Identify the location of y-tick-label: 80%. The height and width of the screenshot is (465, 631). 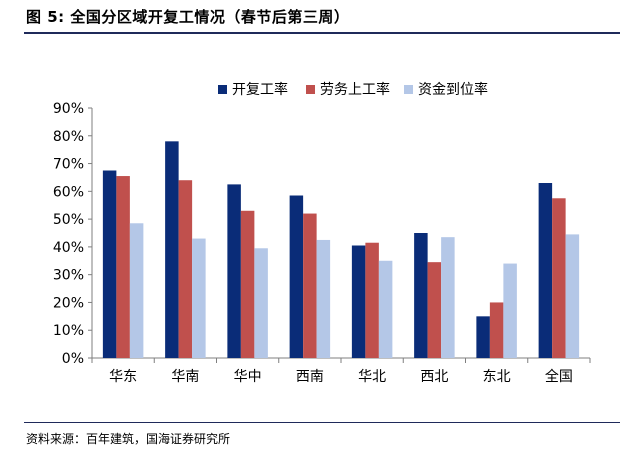
(68, 137).